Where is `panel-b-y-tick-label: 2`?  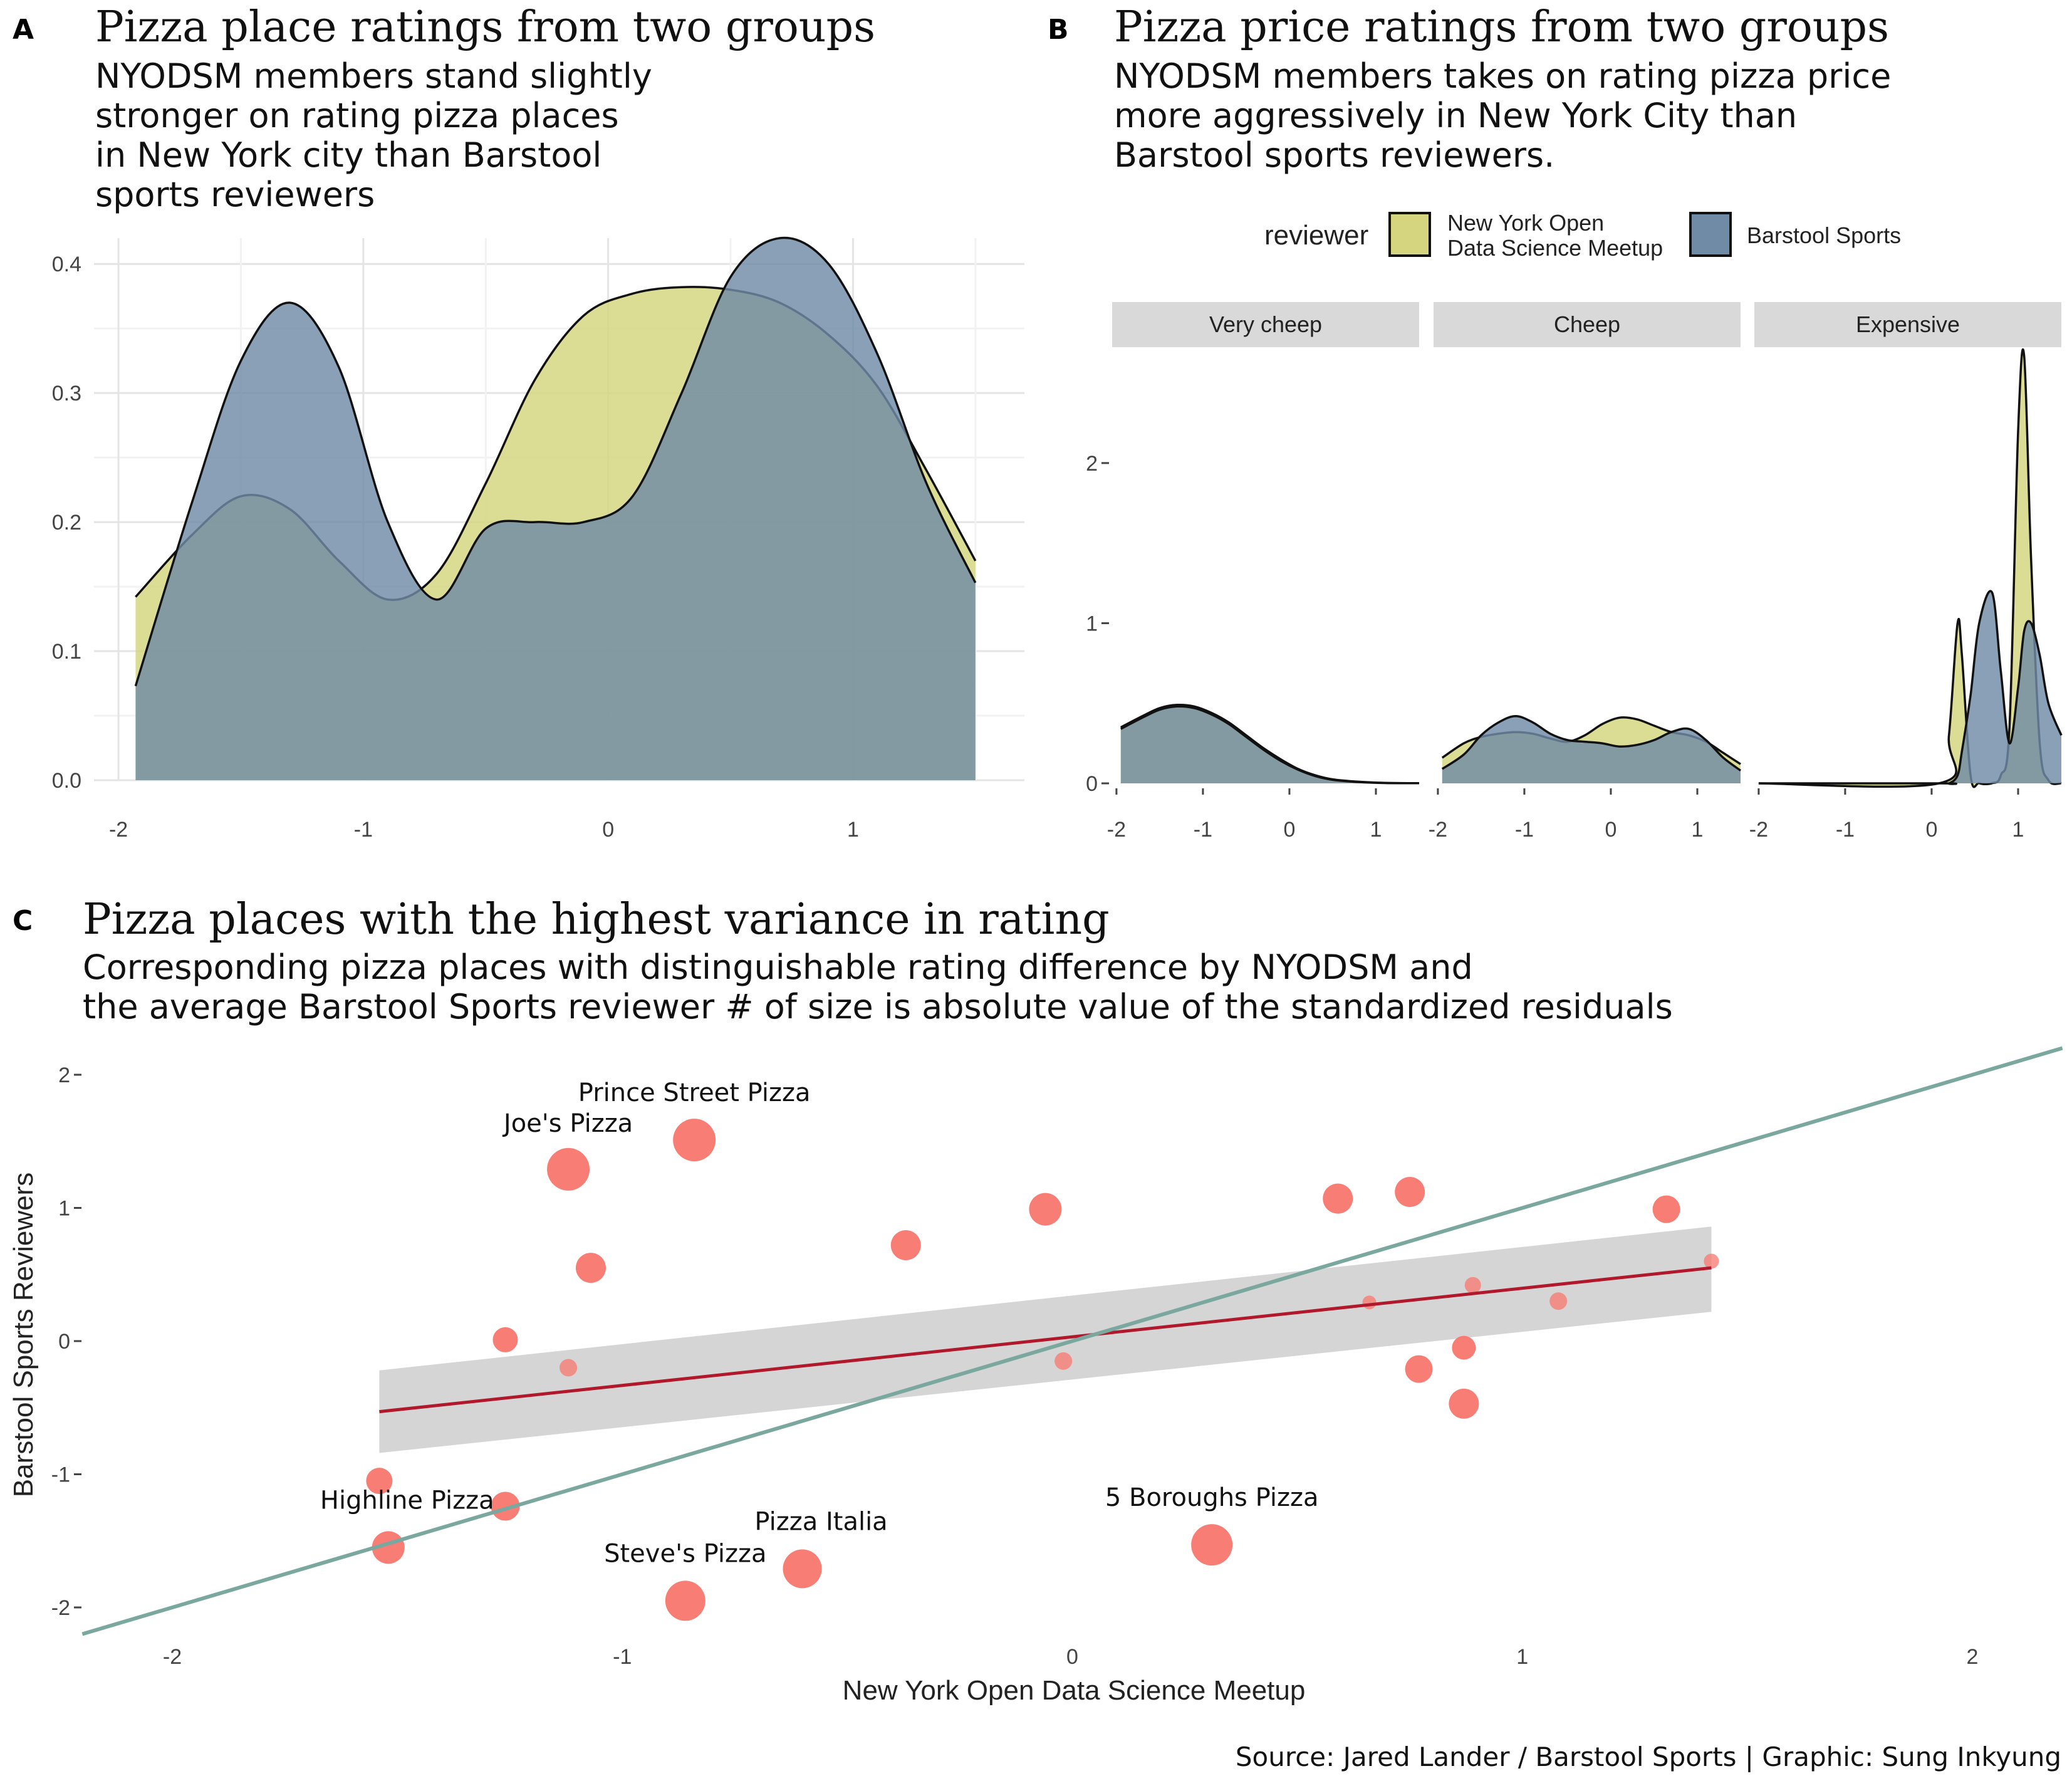
panel-b-y-tick-label: 2 is located at coordinates (1092, 464).